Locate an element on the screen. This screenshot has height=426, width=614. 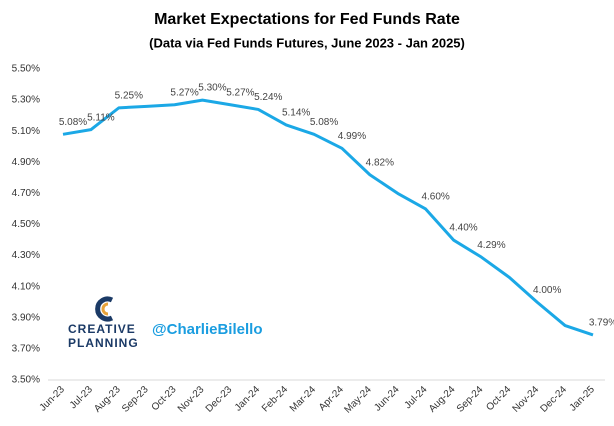
data-label: 5.14% is located at coordinates (296, 113).